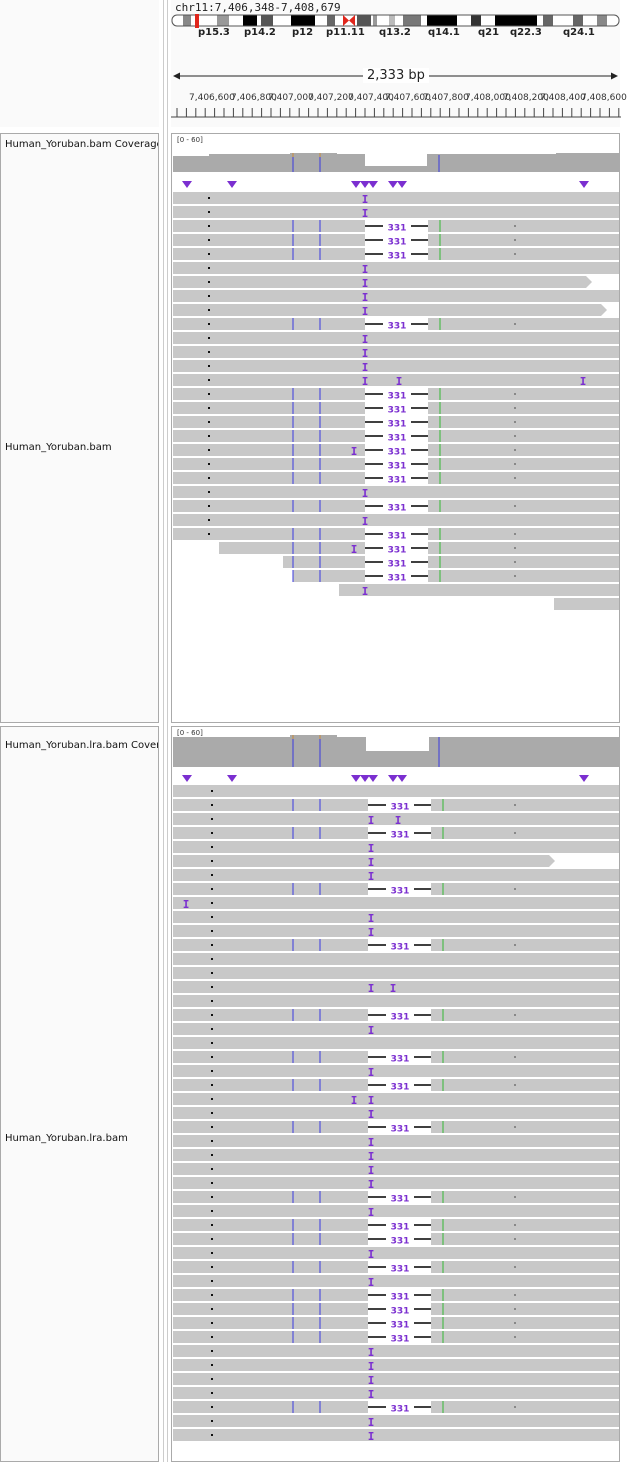 This screenshot has height=1462, width=640. Describe the element at coordinates (81, 144) in the screenshot. I see `coverage-track-label: Human_Yoruban.bam Coverage` at that location.